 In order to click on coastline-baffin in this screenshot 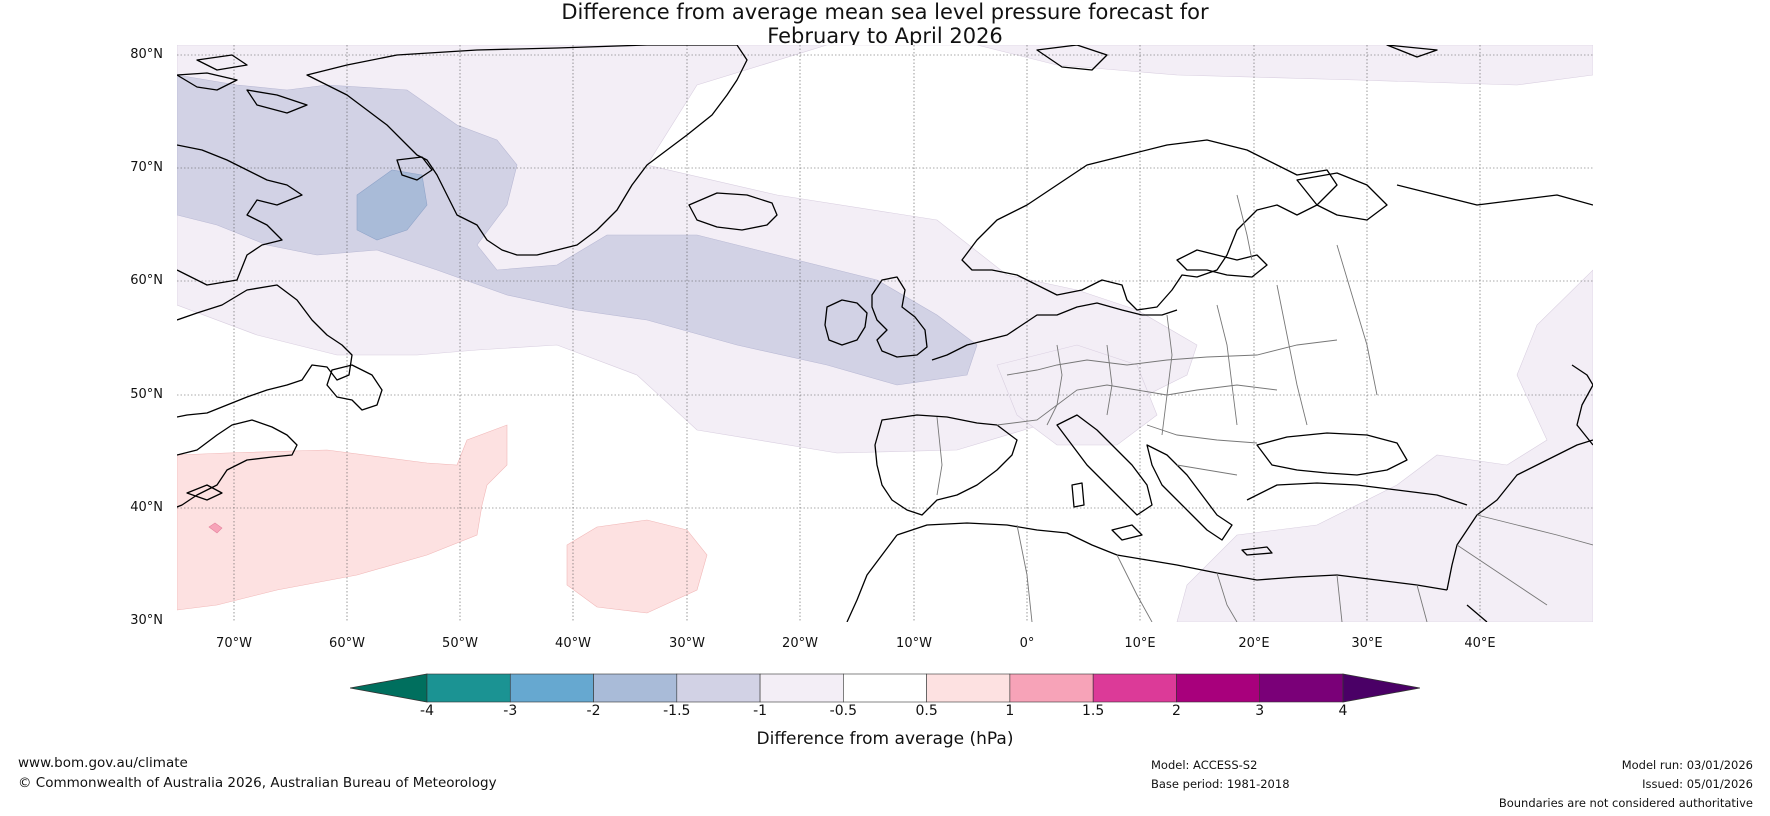, I will do `click(240, 215)`.